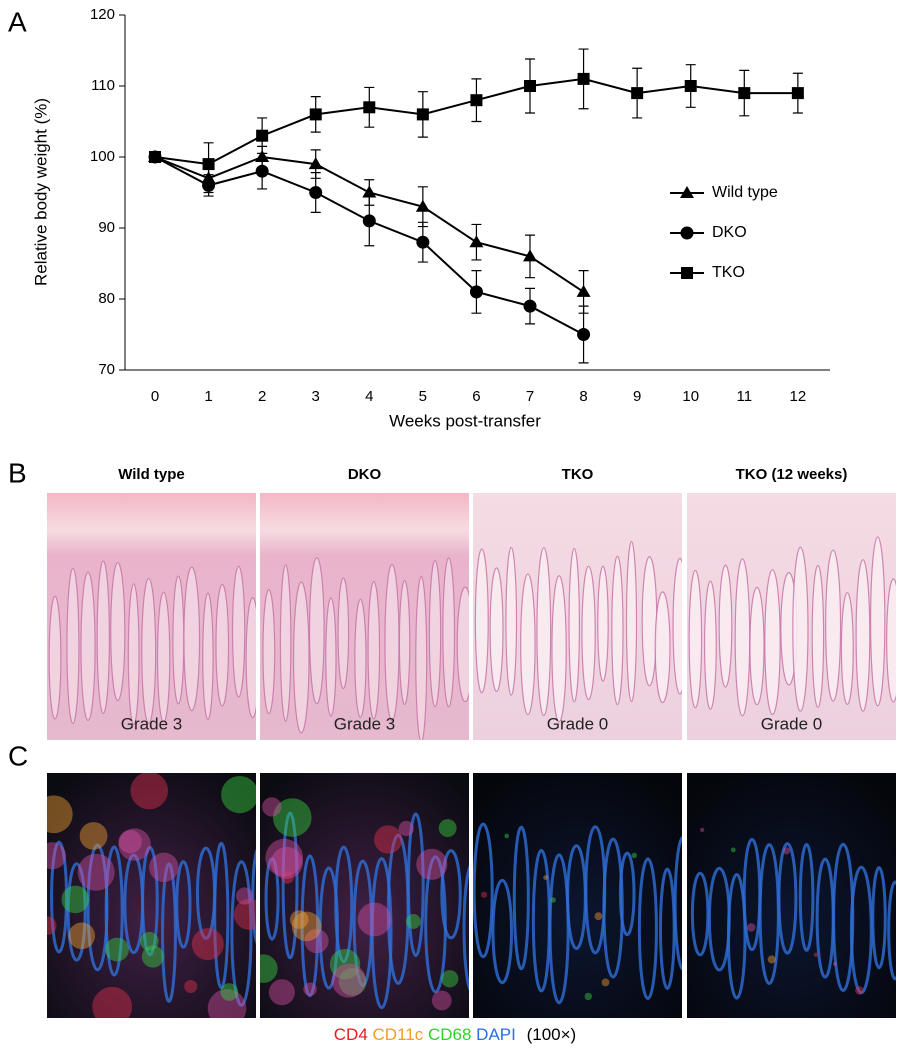 The width and height of the screenshot is (910, 1055). What do you see at coordinates (351, 1034) in the screenshot?
I see `caption-word: CD4` at bounding box center [351, 1034].